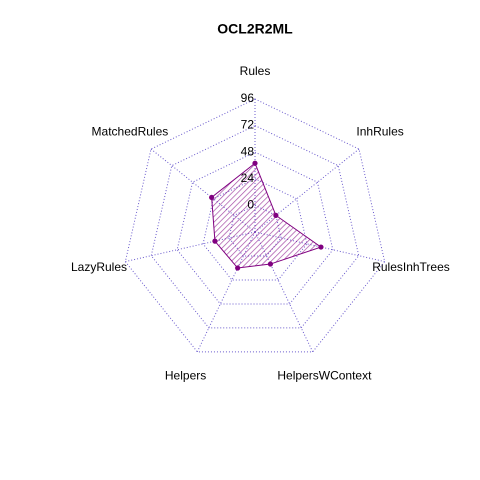 The width and height of the screenshot is (480, 480). What do you see at coordinates (255, 29) in the screenshot?
I see `chart-title: OCL2R2ML` at bounding box center [255, 29].